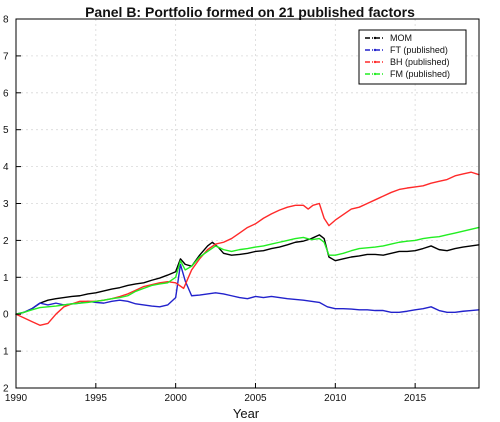  I want to click on series-line-ft-published, so click(247, 289).